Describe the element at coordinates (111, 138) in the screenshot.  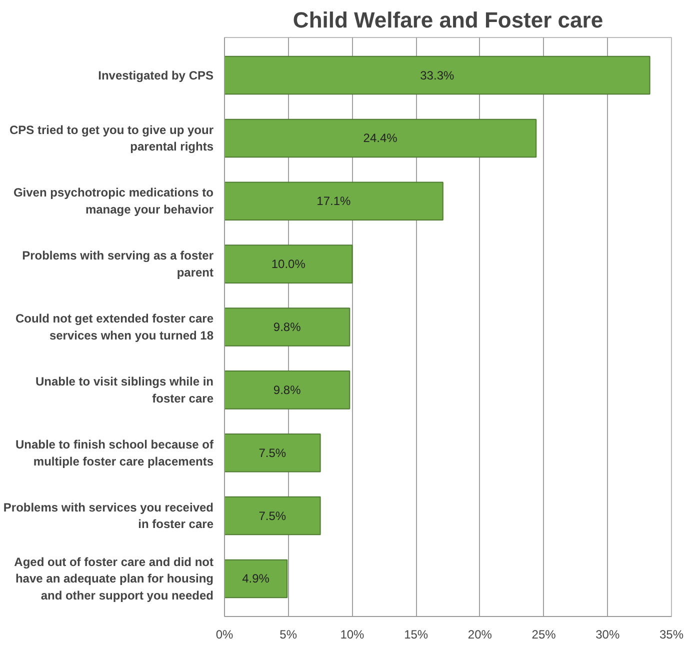
I see `y-tick-label: CPS tried to get you to give up your parental rights` at that location.